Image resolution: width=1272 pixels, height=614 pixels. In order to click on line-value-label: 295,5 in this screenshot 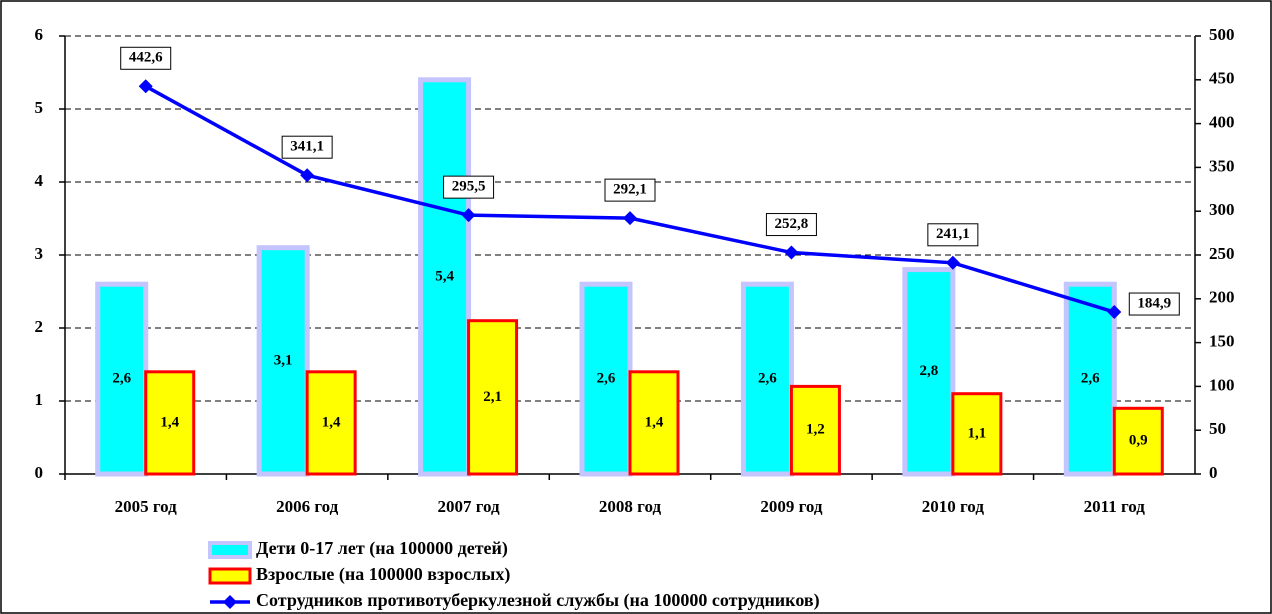, I will do `click(469, 187)`.